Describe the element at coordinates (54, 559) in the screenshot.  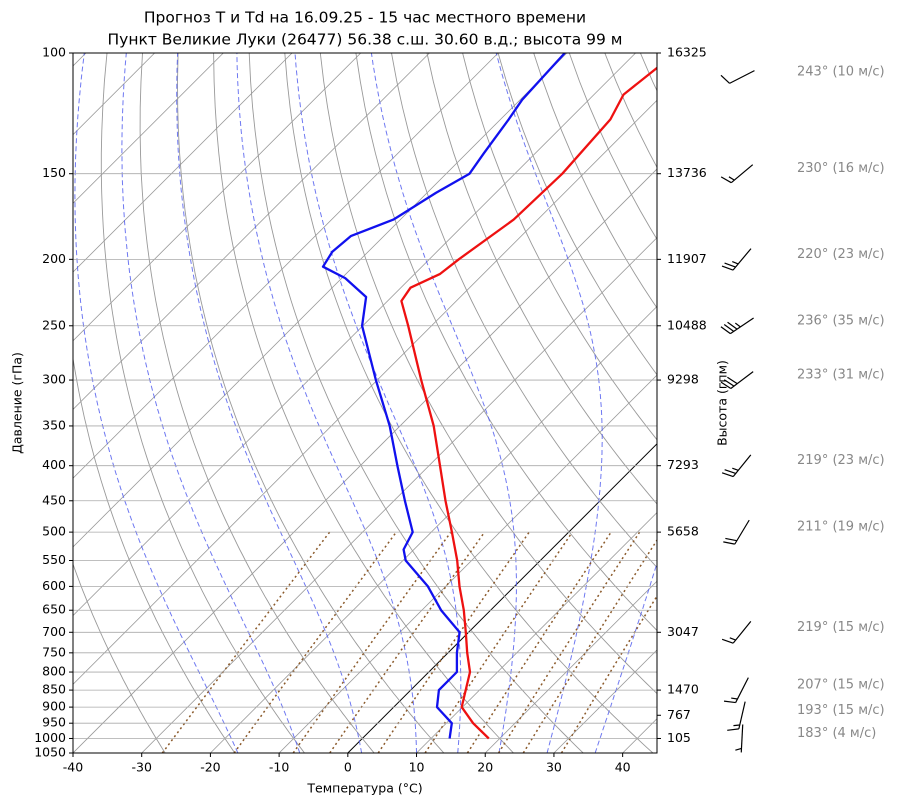
I see `y-tick-label: 550` at that location.